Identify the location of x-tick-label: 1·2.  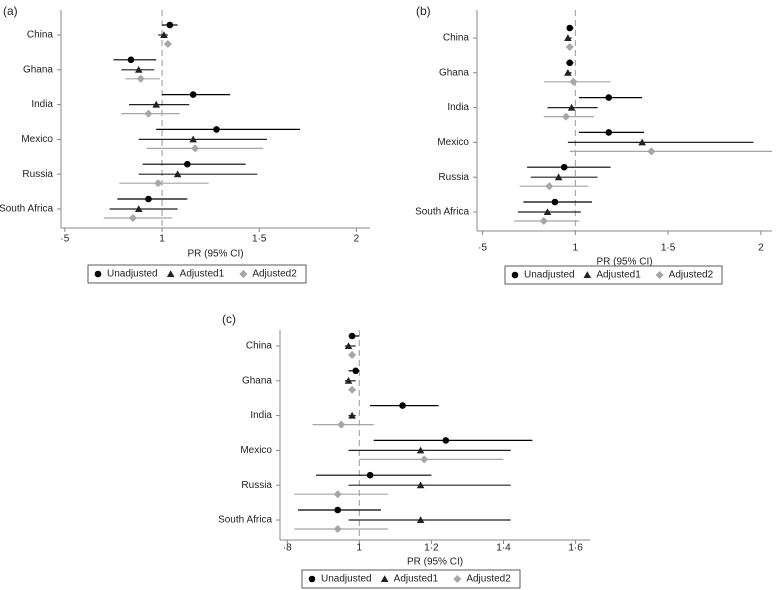
(431, 548).